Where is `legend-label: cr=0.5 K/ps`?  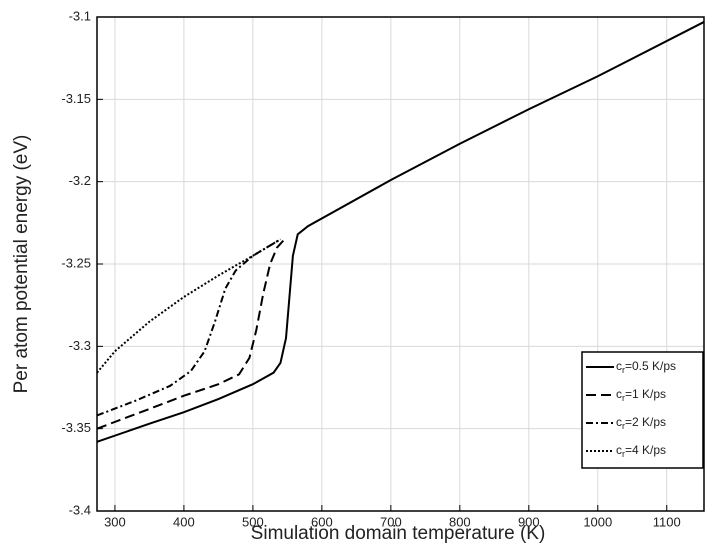 legend-label: cr=0.5 K/ps is located at coordinates (646, 367).